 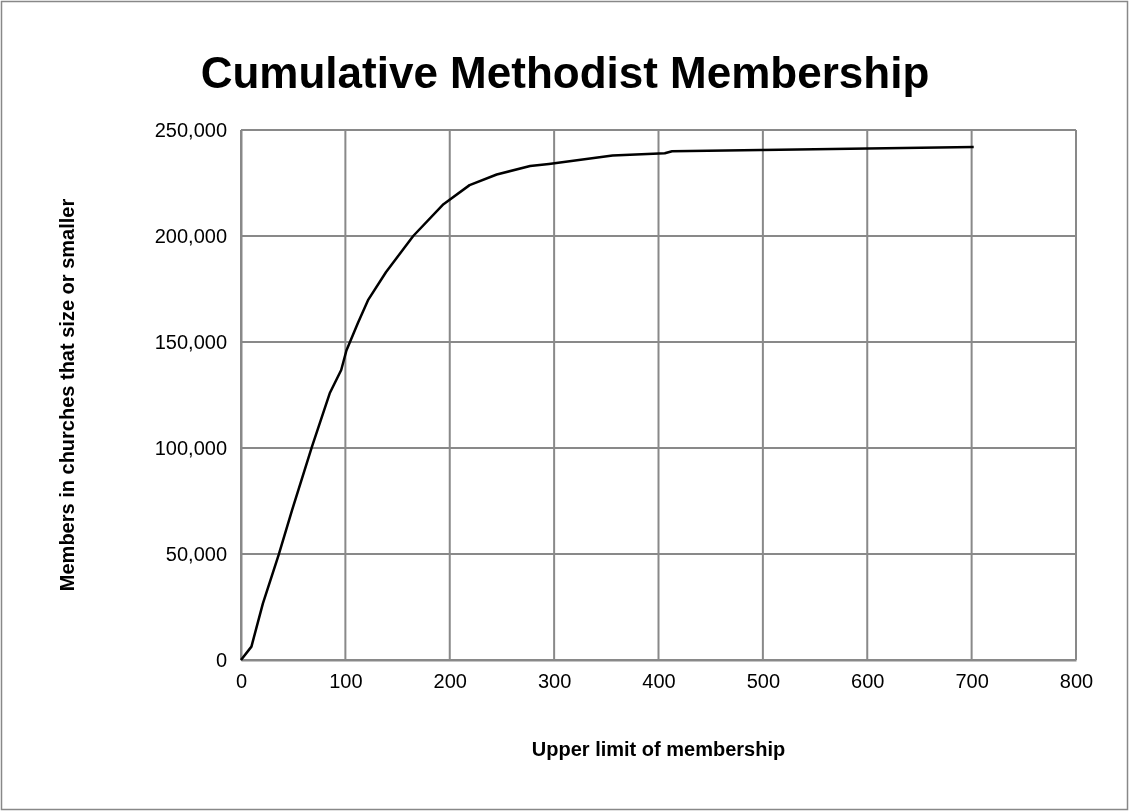 What do you see at coordinates (221, 659) in the screenshot?
I see `y-tick-label: 0` at bounding box center [221, 659].